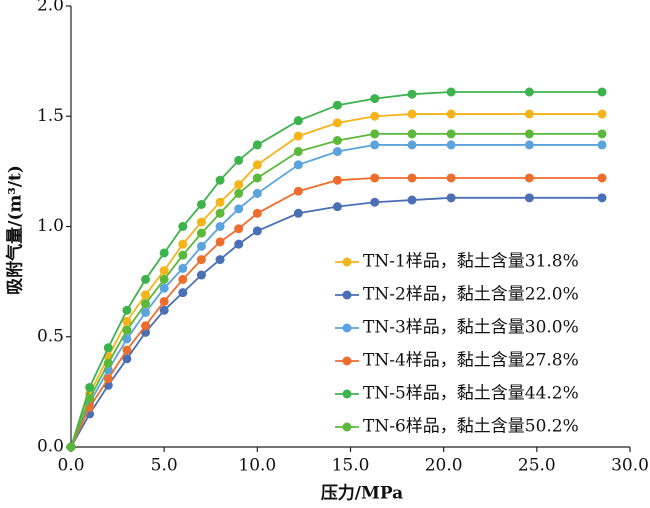 The height and width of the screenshot is (508, 650). What do you see at coordinates (471, 328) in the screenshot?
I see `legend-label: TN-3样品，黏土含量30.0%` at bounding box center [471, 328].